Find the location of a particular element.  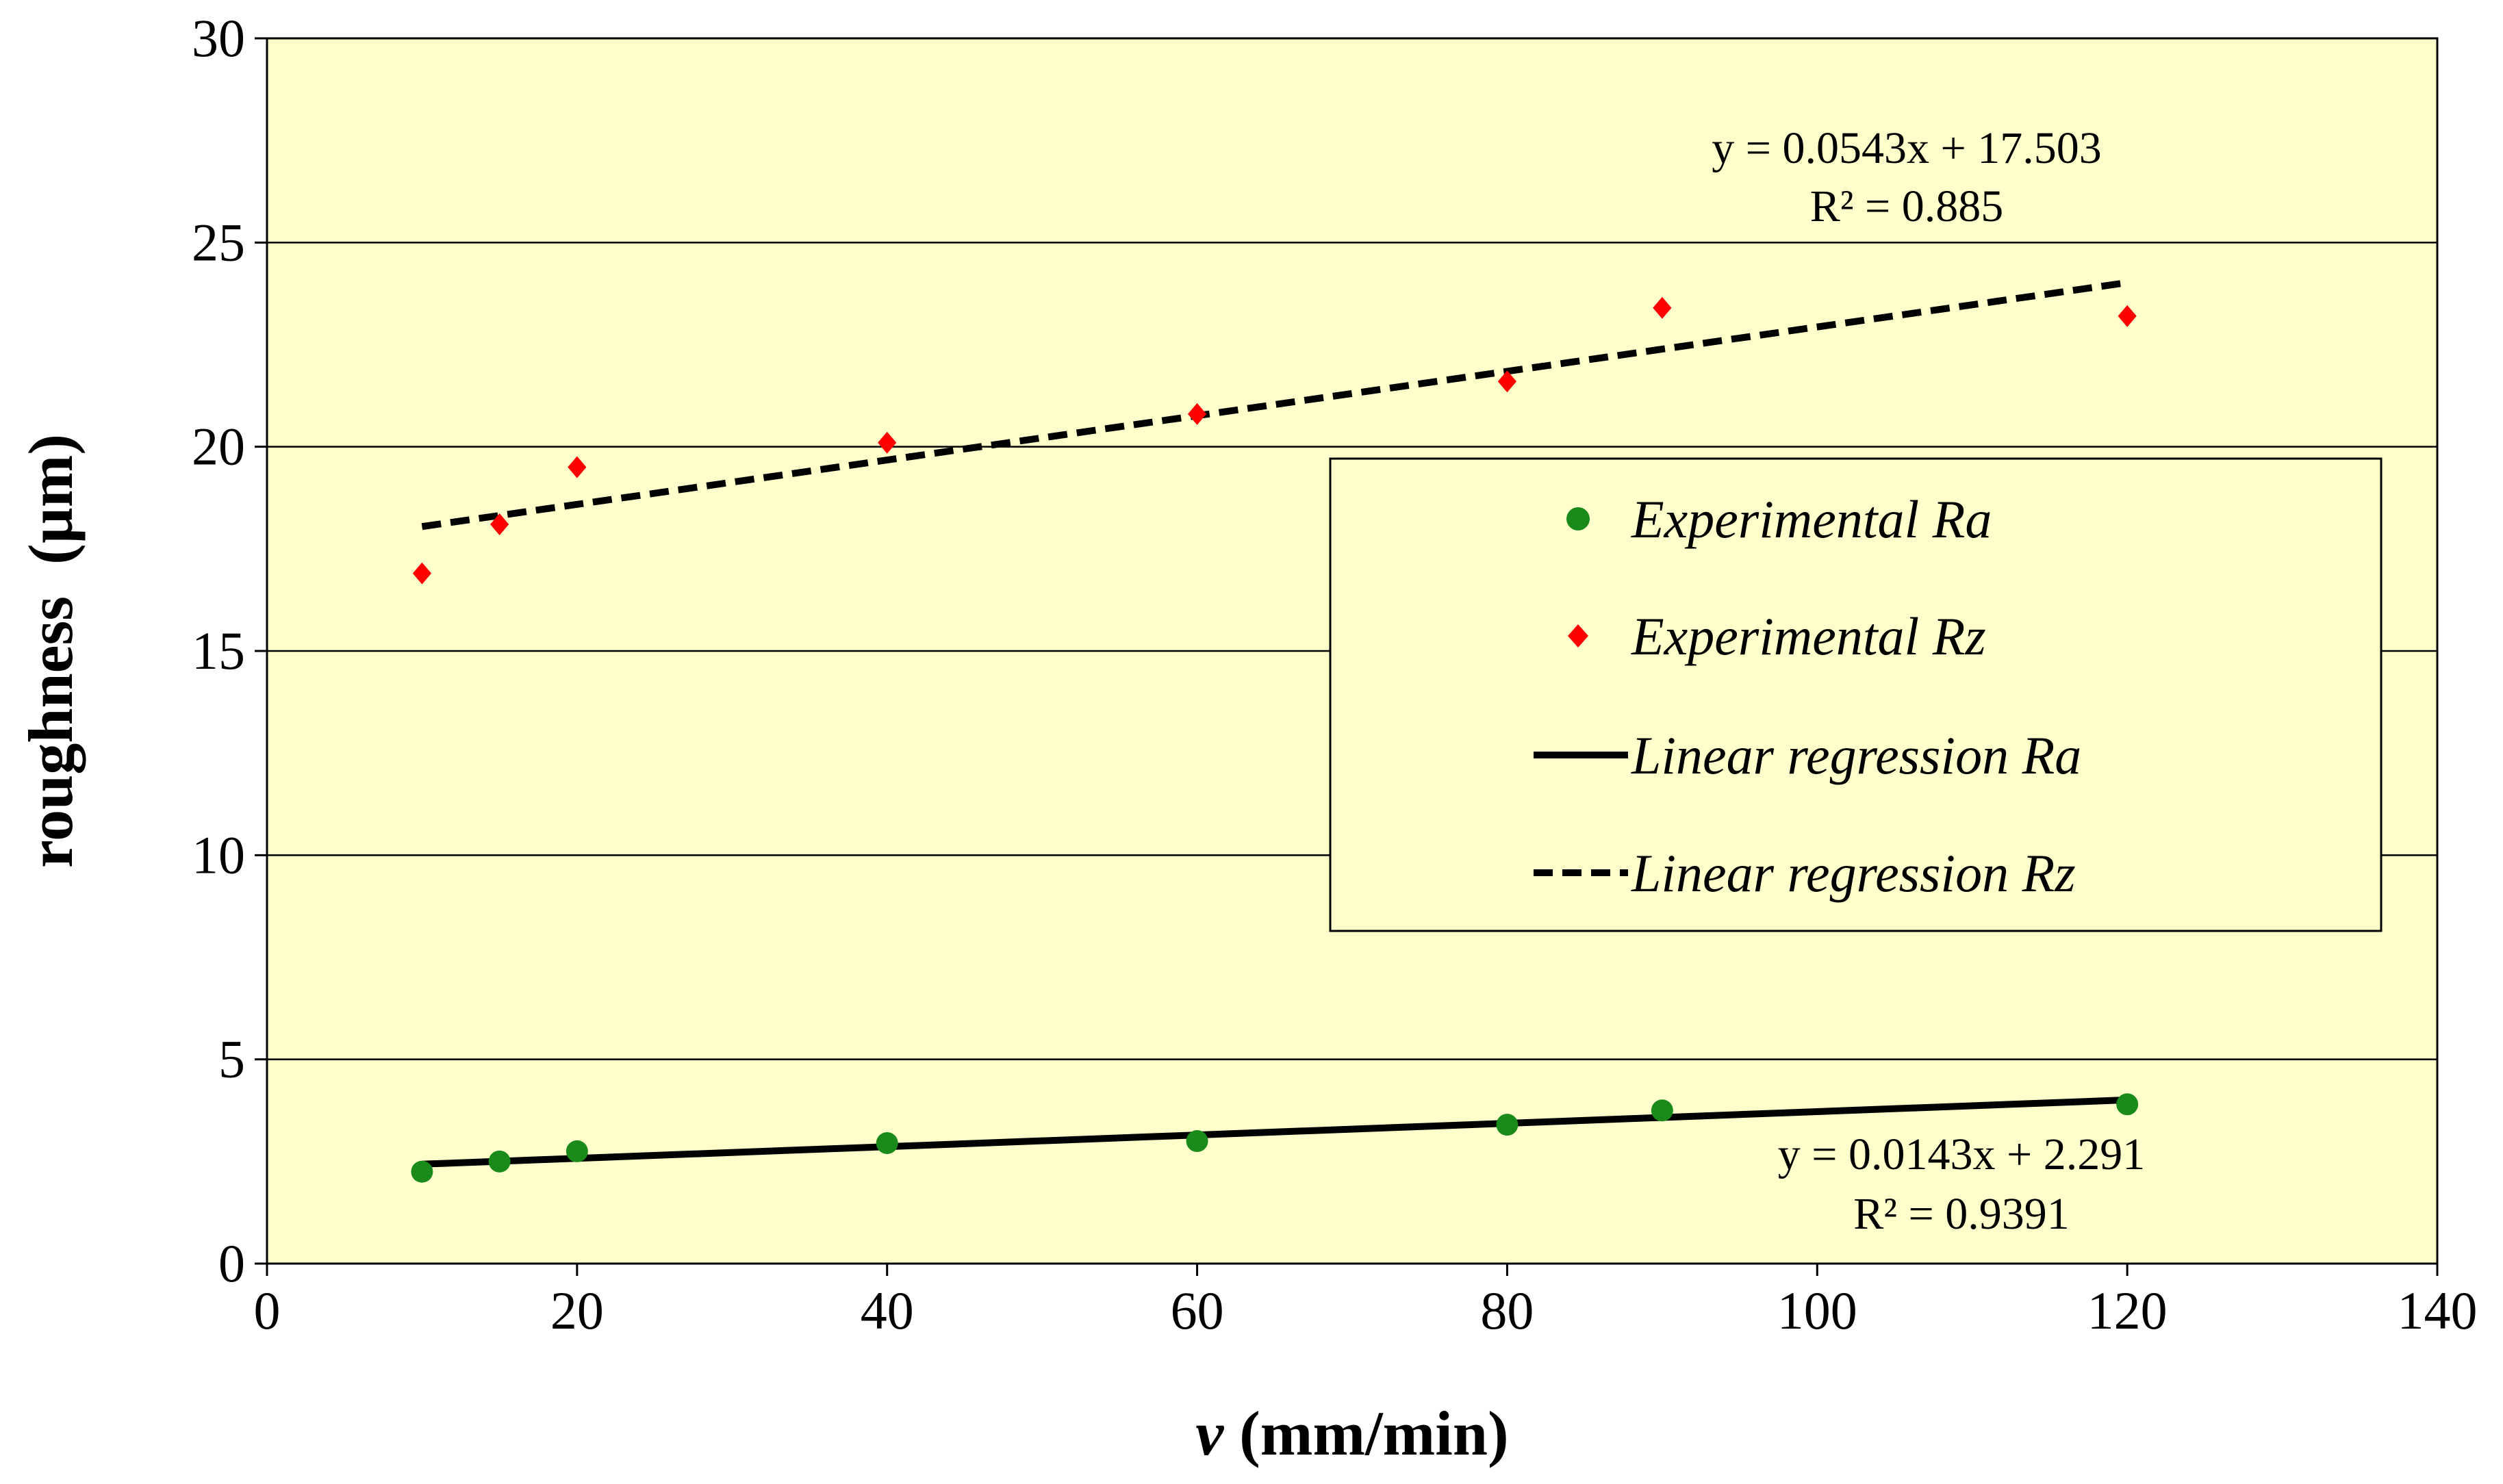

y-tick-label-15: 15 is located at coordinates (218, 650).